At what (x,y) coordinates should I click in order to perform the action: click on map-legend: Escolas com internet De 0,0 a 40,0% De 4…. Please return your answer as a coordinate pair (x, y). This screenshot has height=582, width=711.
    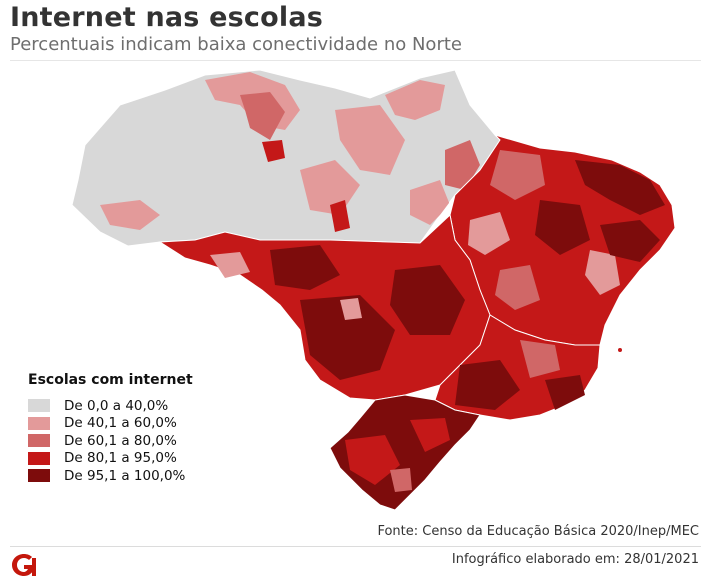
    Looking at the image, I should click on (110, 428).